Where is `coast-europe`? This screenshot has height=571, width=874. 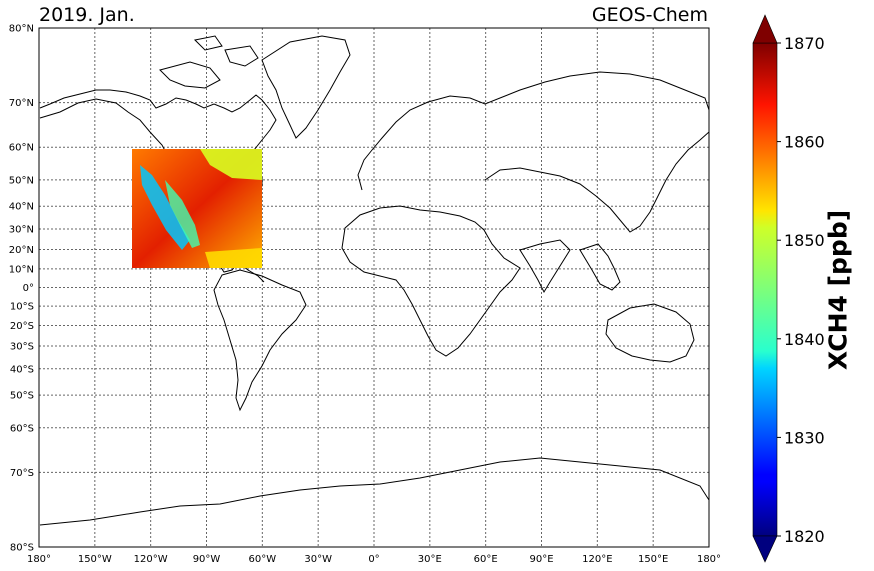
coast-europe is located at coordinates (533, 131).